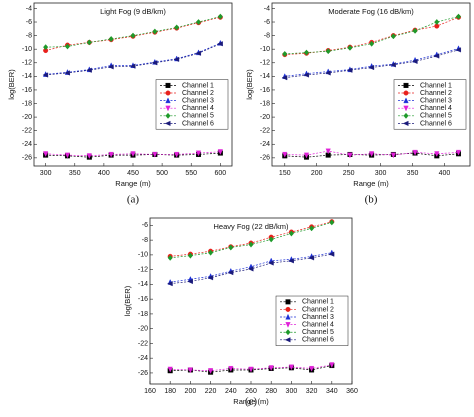 The height and width of the screenshot is (417, 474). Describe the element at coordinates (413, 173) in the screenshot. I see `x-tick-label: 350` at that location.